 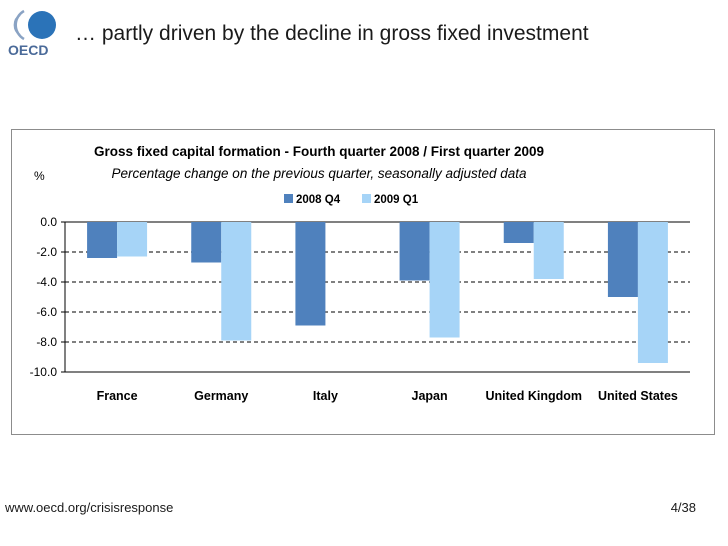 What do you see at coordinates (89, 507) in the screenshot?
I see `footer-url: www.oecd.org/crisisresponse` at bounding box center [89, 507].